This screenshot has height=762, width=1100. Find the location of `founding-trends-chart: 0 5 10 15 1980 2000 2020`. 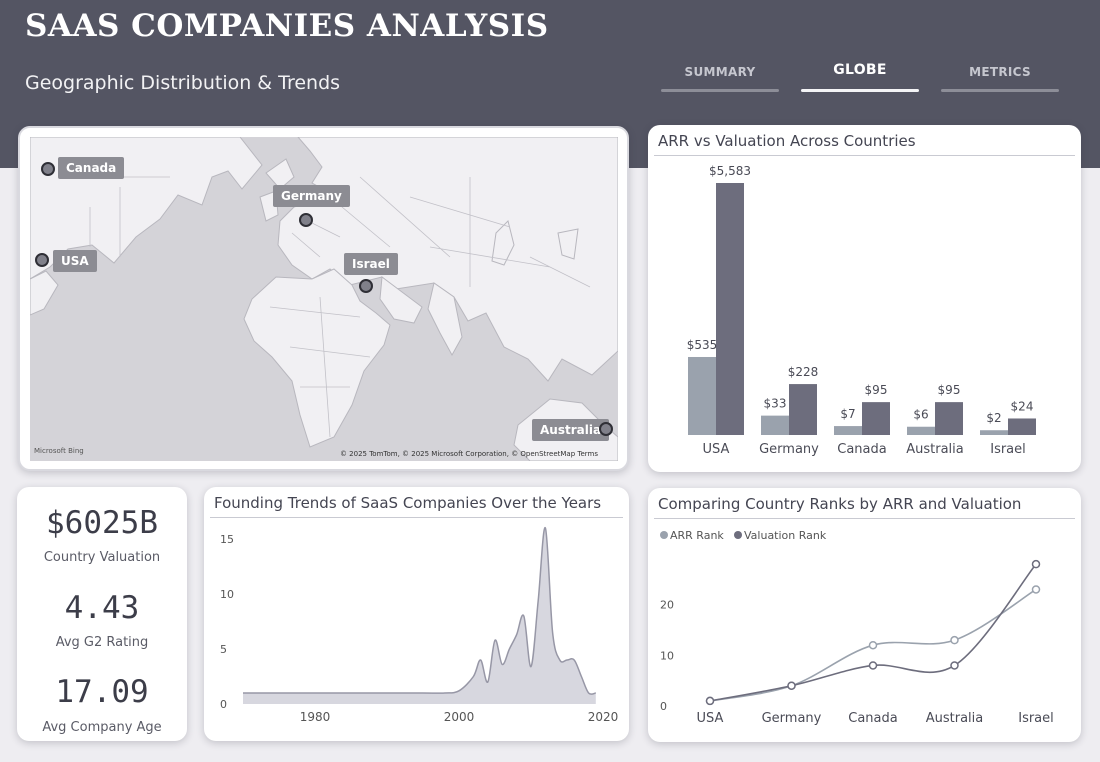

founding-trends-chart: 0 5 10 15 1980 2000 2020 is located at coordinates (419, 625).